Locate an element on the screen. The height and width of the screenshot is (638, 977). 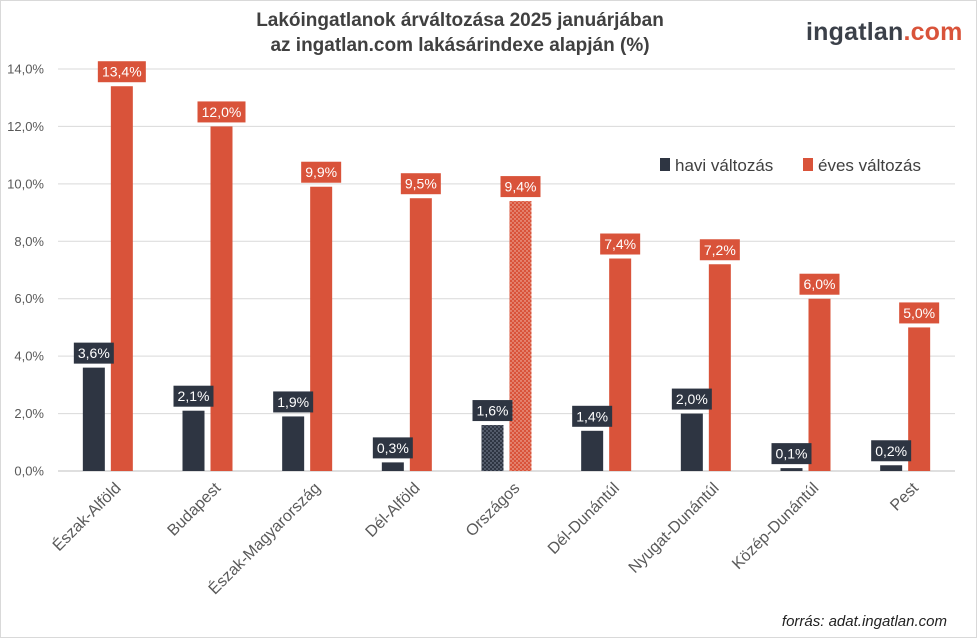
y-tick-label: 8,0% is located at coordinates (29, 241).